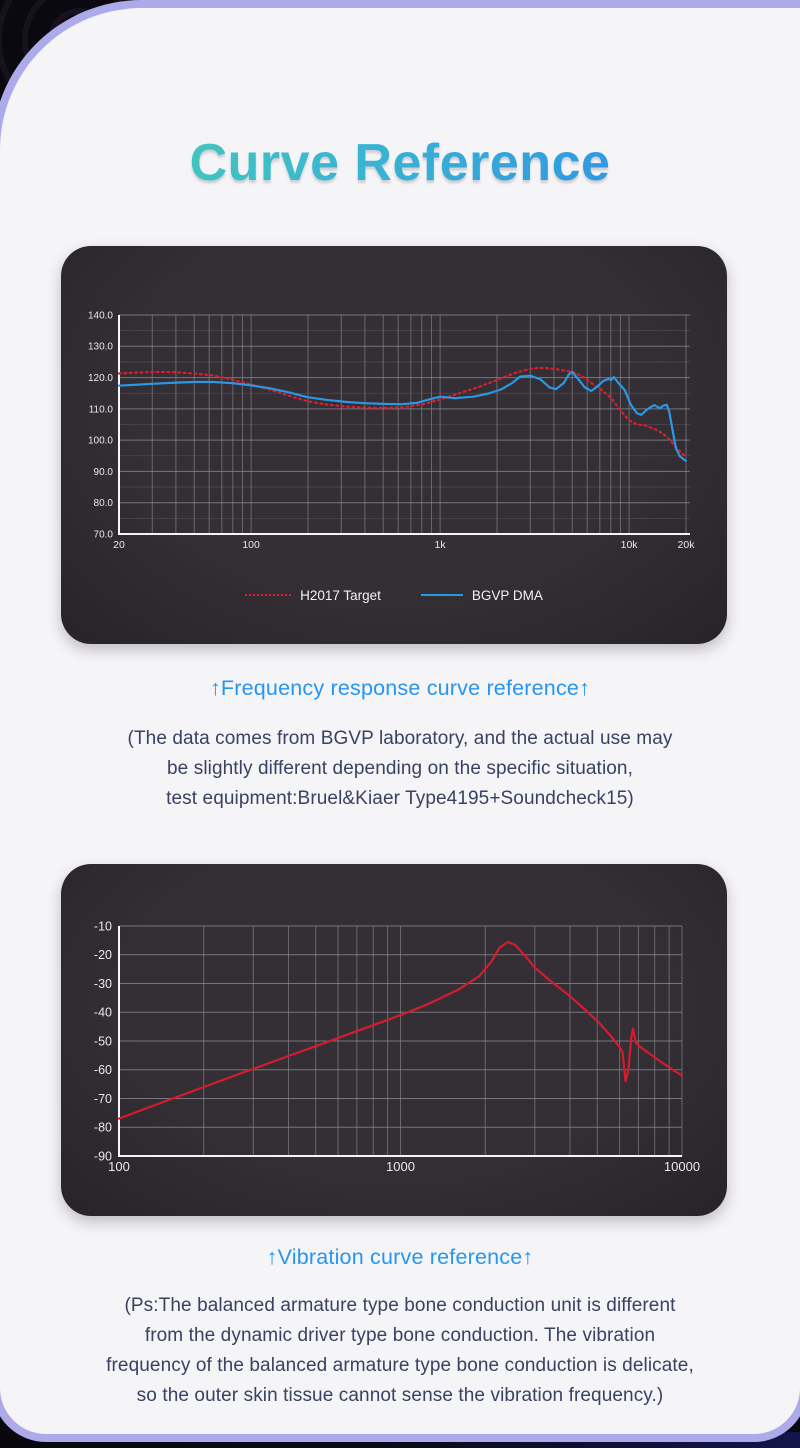 The height and width of the screenshot is (1448, 800). What do you see at coordinates (103, 1156) in the screenshot?
I see `svg-text: -90` at bounding box center [103, 1156].